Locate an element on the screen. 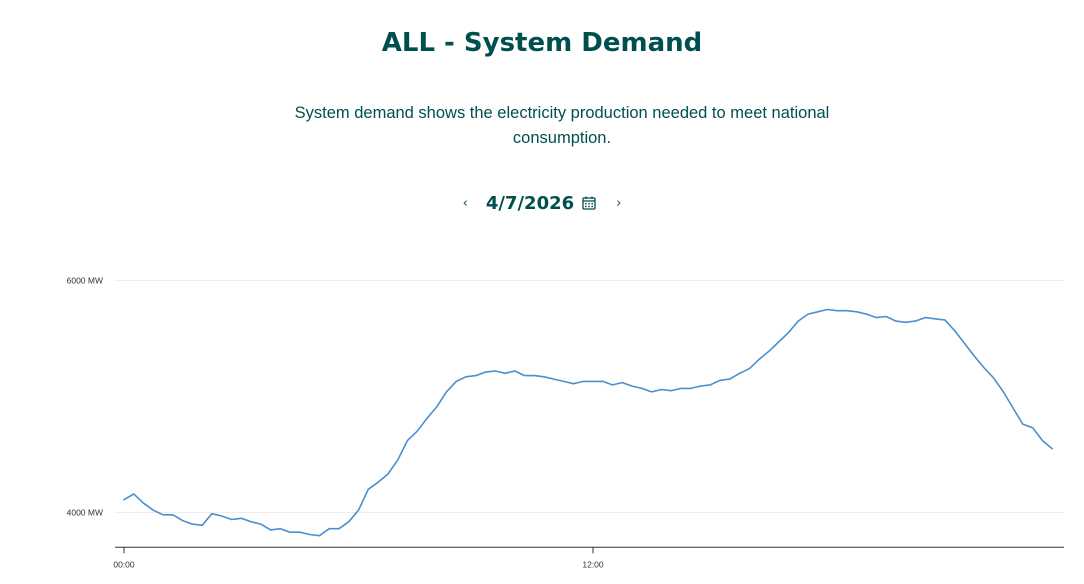  next-day-button: › is located at coordinates (619, 203).